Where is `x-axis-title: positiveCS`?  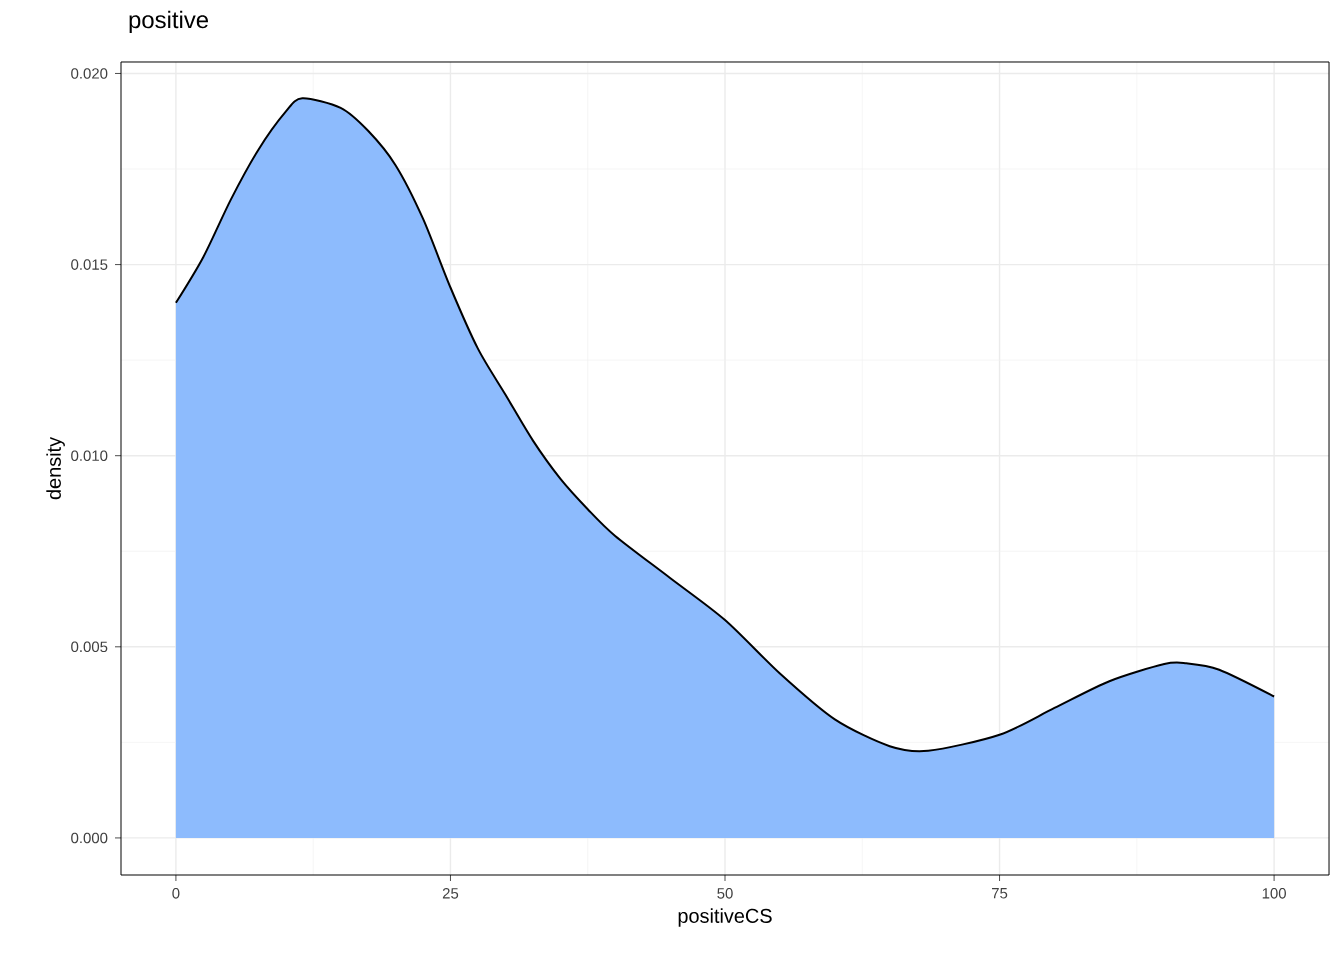
x-axis-title: positiveCS is located at coordinates (725, 917).